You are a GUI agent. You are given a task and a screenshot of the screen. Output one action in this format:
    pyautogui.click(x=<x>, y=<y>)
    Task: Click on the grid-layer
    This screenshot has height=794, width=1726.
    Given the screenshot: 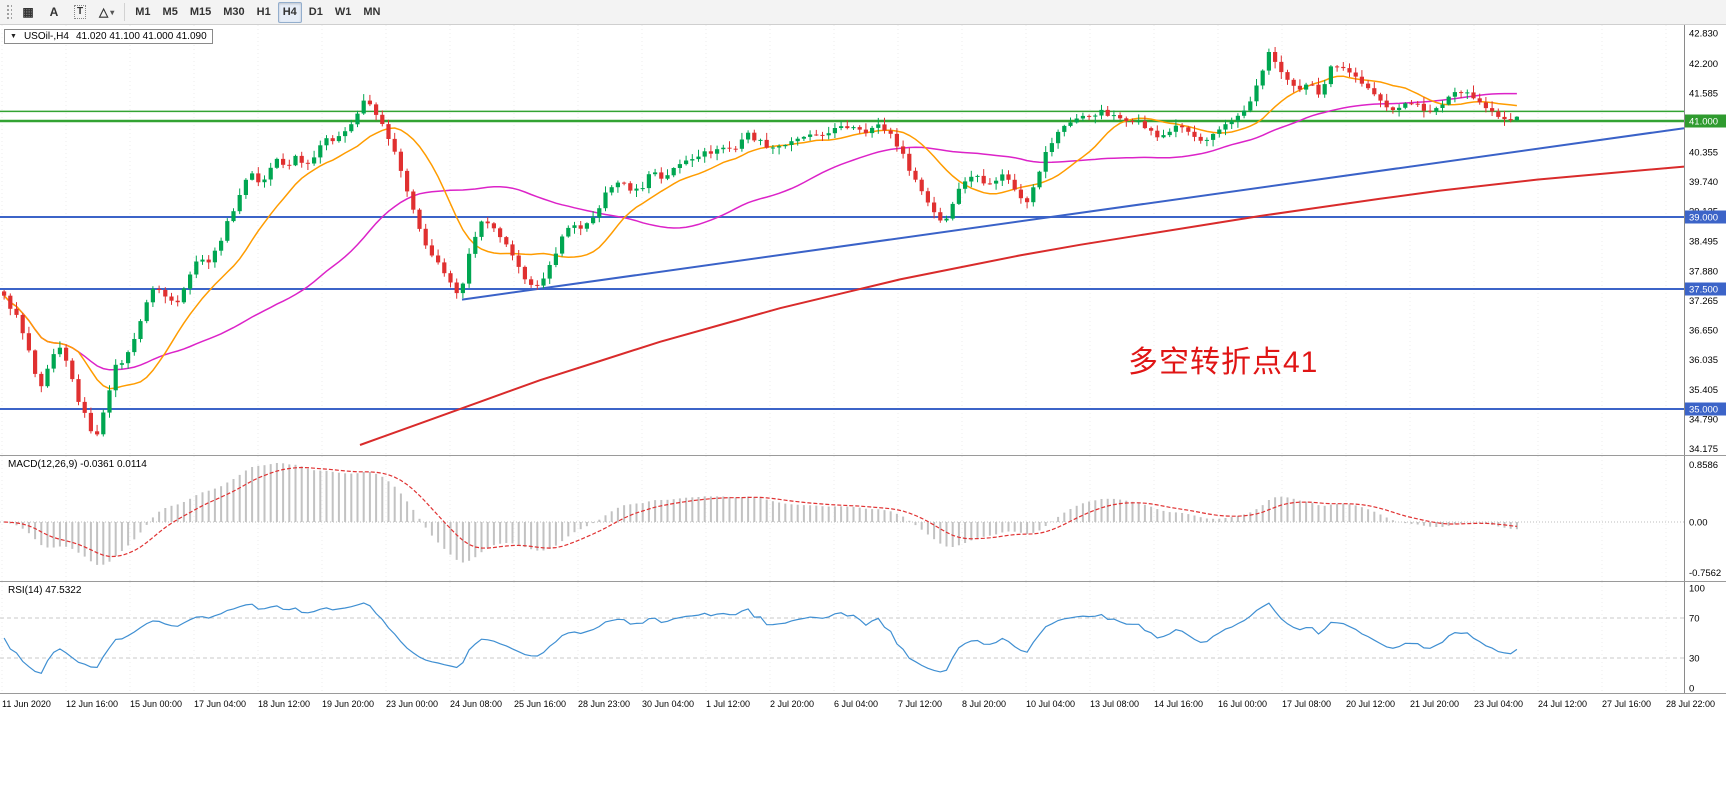 What is the action you would take?
    pyautogui.click(x=834, y=637)
    